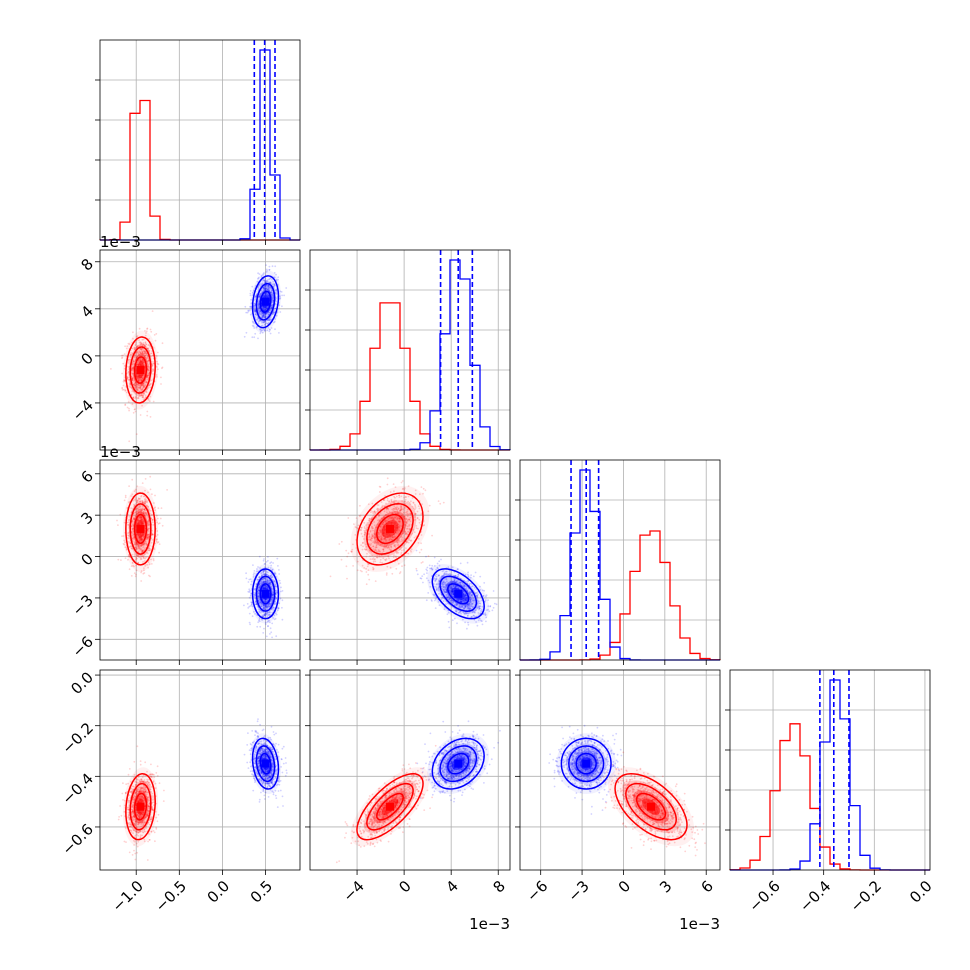  I want to click on contour-blue, so click(265, 301).